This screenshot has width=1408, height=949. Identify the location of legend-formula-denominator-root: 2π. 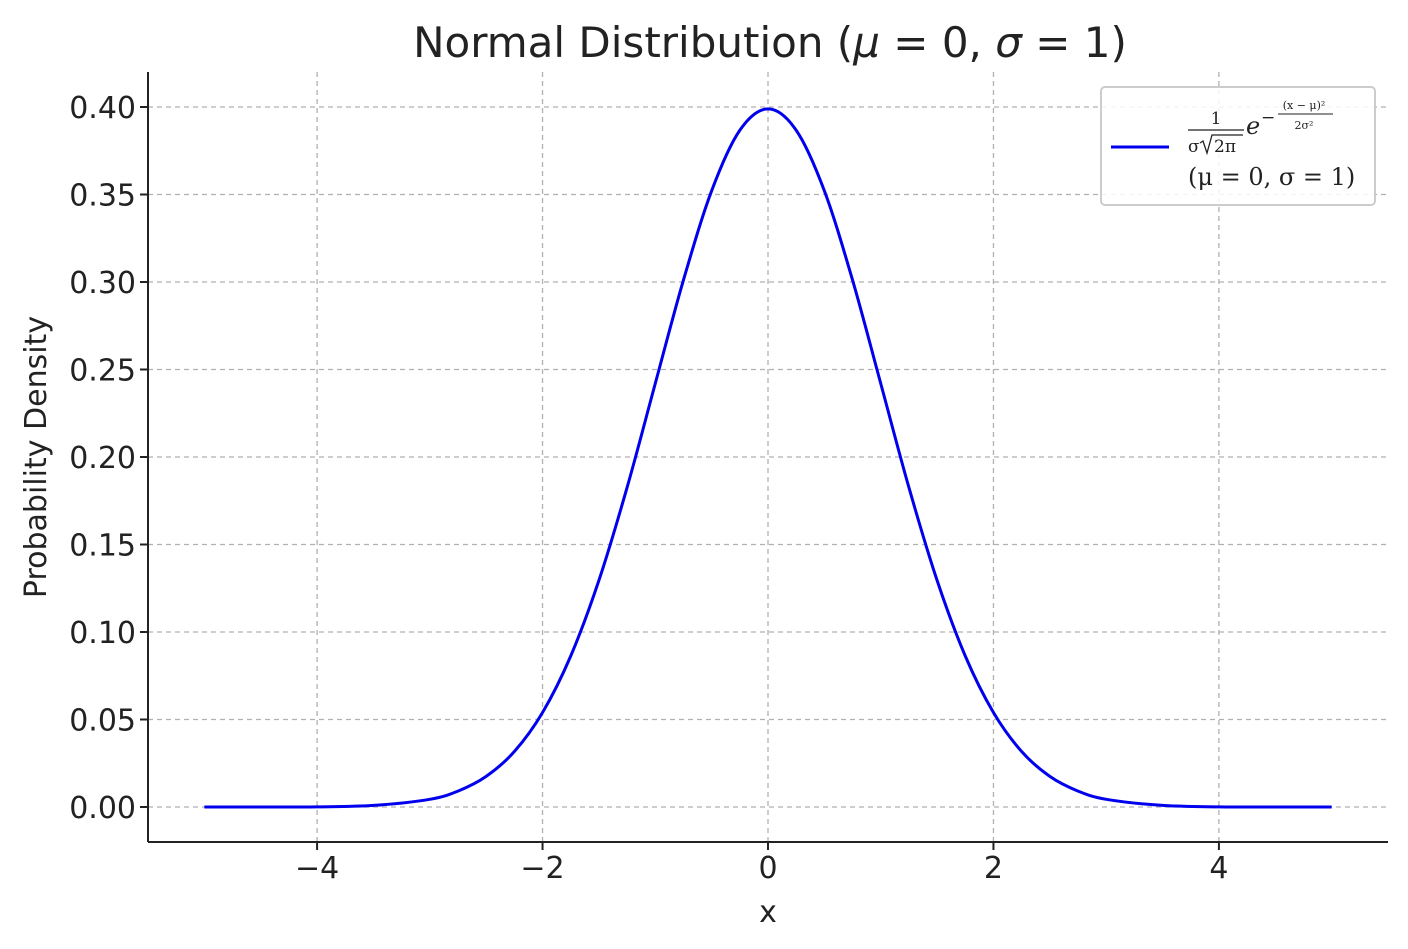
(1225, 147).